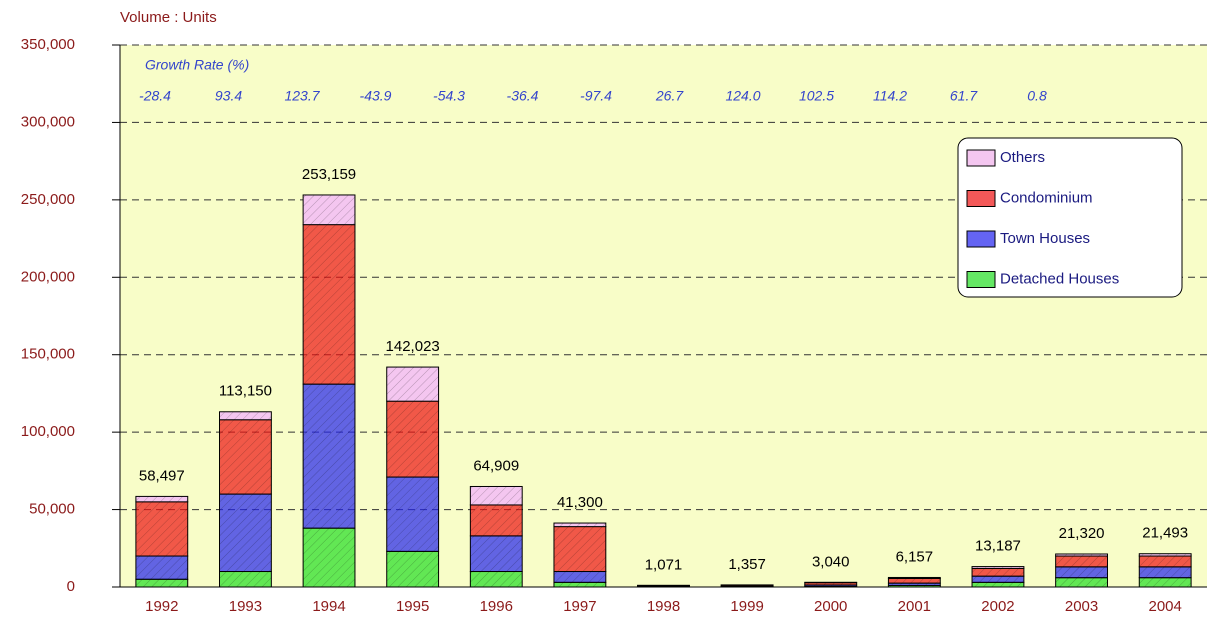 This screenshot has height=635, width=1207. I want to click on x-tick-label: 1999, so click(746, 606).